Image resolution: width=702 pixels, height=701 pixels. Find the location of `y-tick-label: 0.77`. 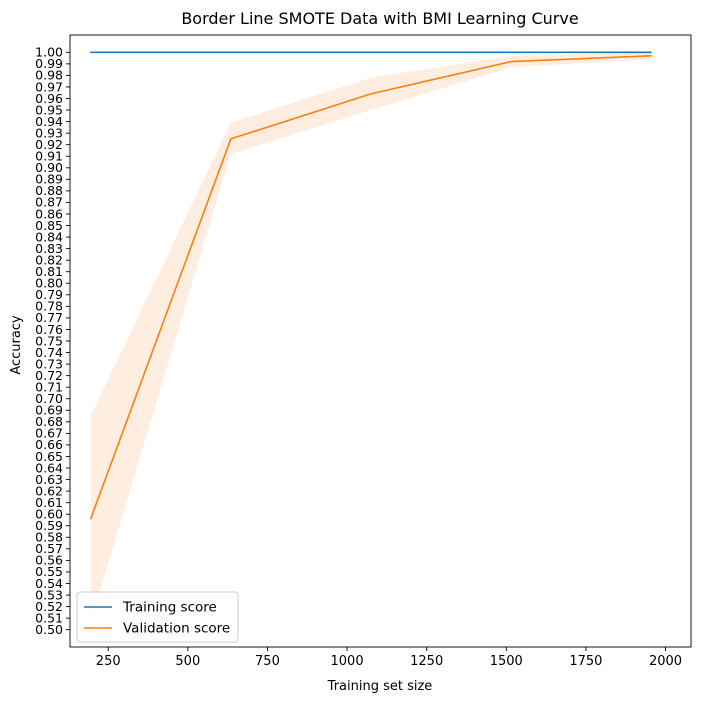

y-tick-label: 0.77 is located at coordinates (49, 317).